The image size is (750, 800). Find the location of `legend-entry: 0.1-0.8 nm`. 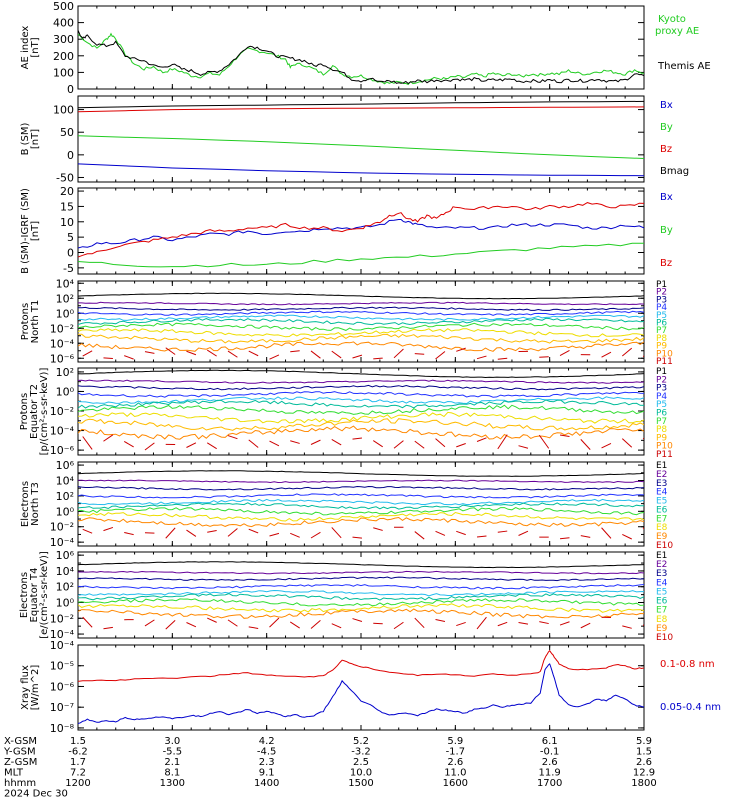

legend-entry: 0.1-0.8 nm is located at coordinates (687, 664).